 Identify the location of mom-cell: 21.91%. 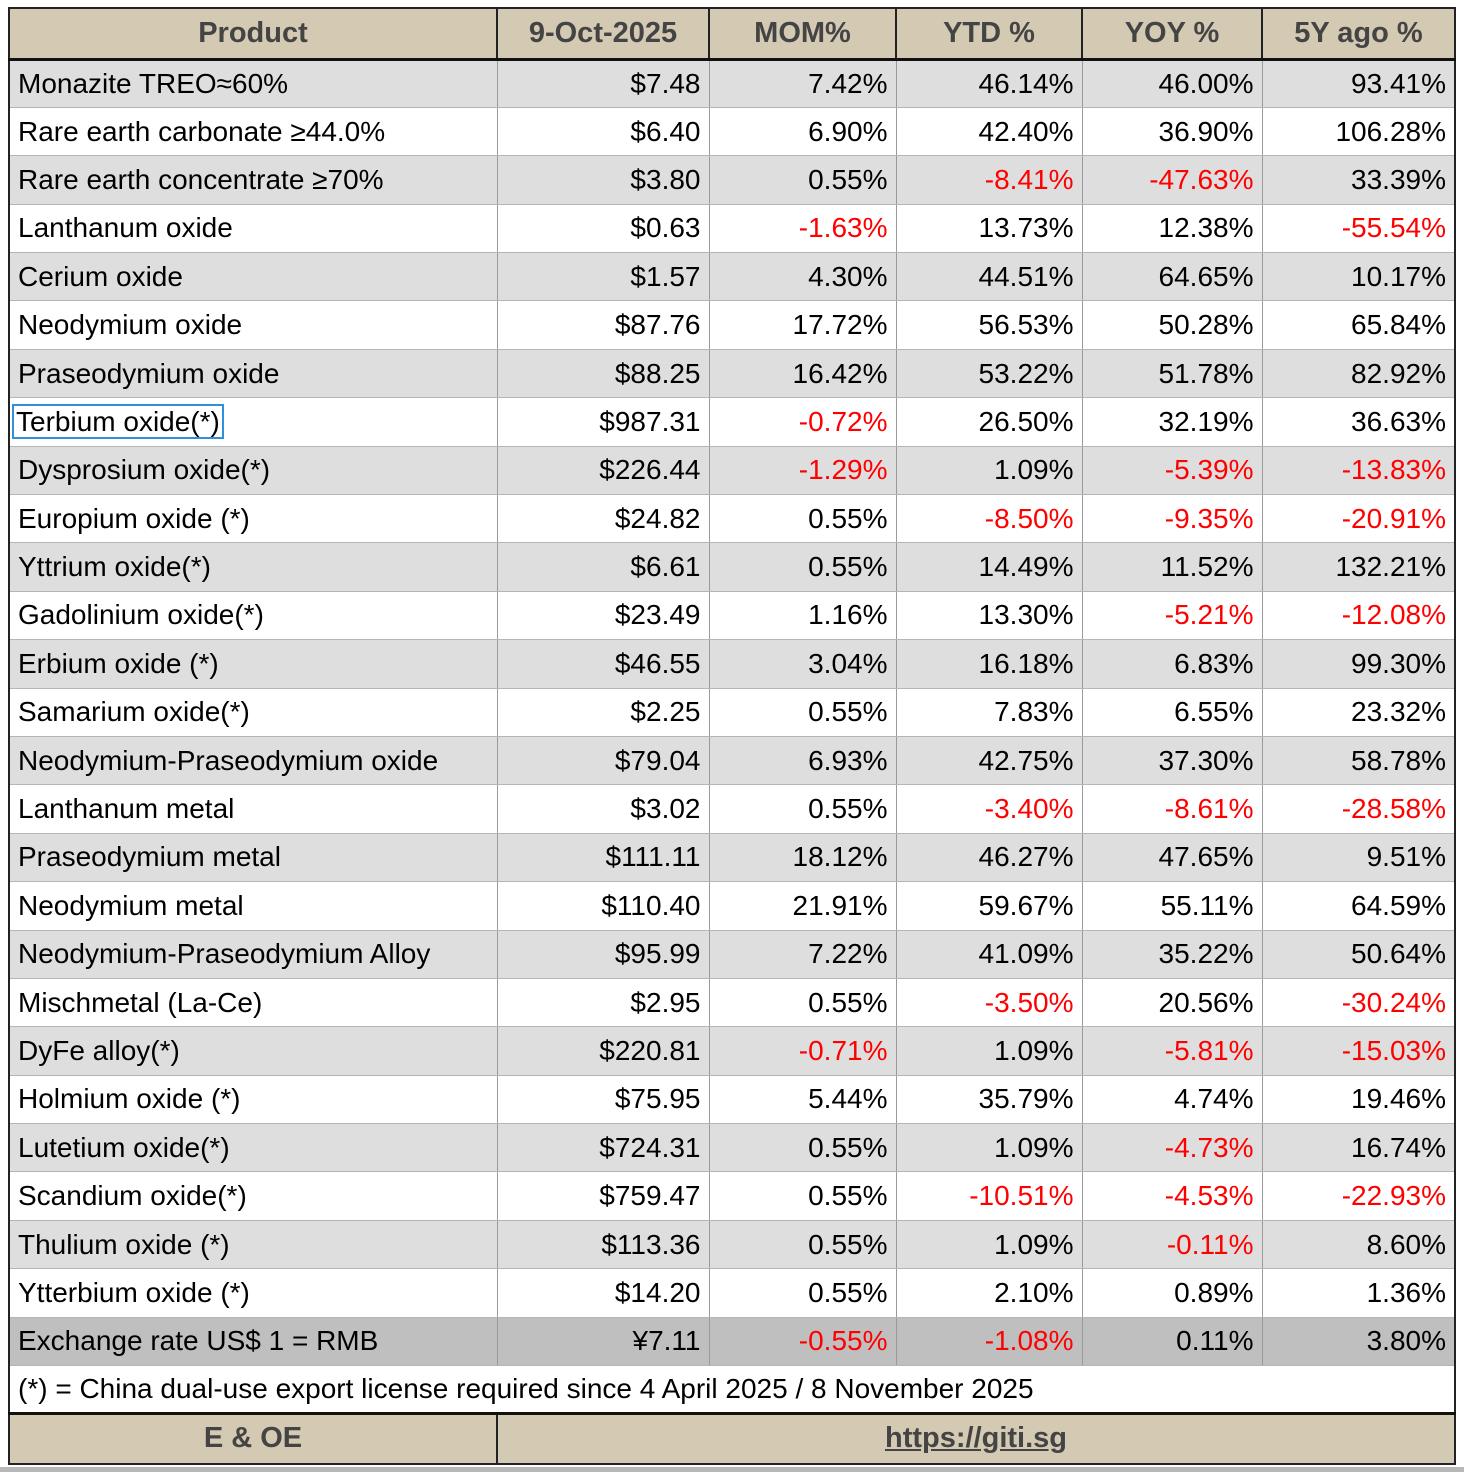
(802, 906).